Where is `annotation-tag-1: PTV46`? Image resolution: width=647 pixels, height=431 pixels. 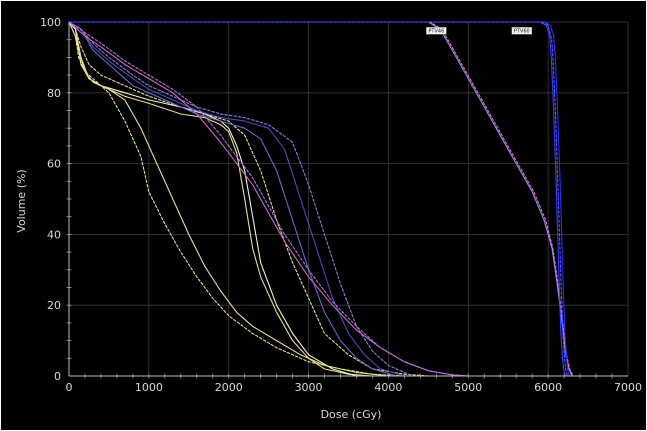 annotation-tag-1: PTV46 is located at coordinates (436, 31).